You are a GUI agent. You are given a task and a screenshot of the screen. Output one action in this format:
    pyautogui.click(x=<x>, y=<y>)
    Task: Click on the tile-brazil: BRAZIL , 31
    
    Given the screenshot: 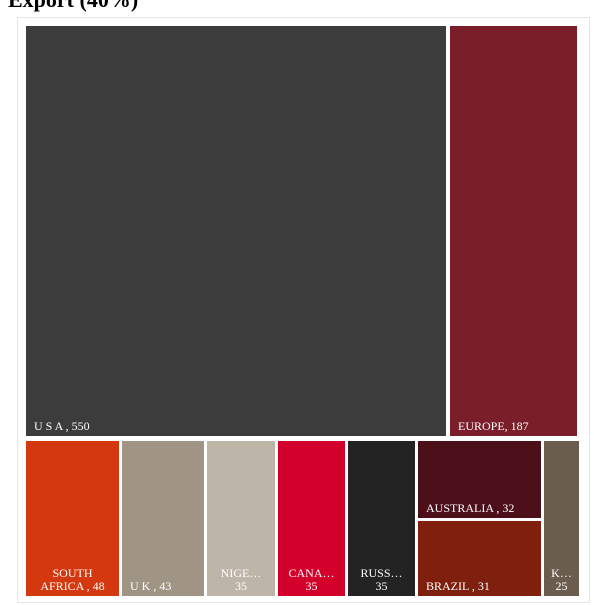 What is the action you would take?
    pyautogui.click(x=479, y=558)
    